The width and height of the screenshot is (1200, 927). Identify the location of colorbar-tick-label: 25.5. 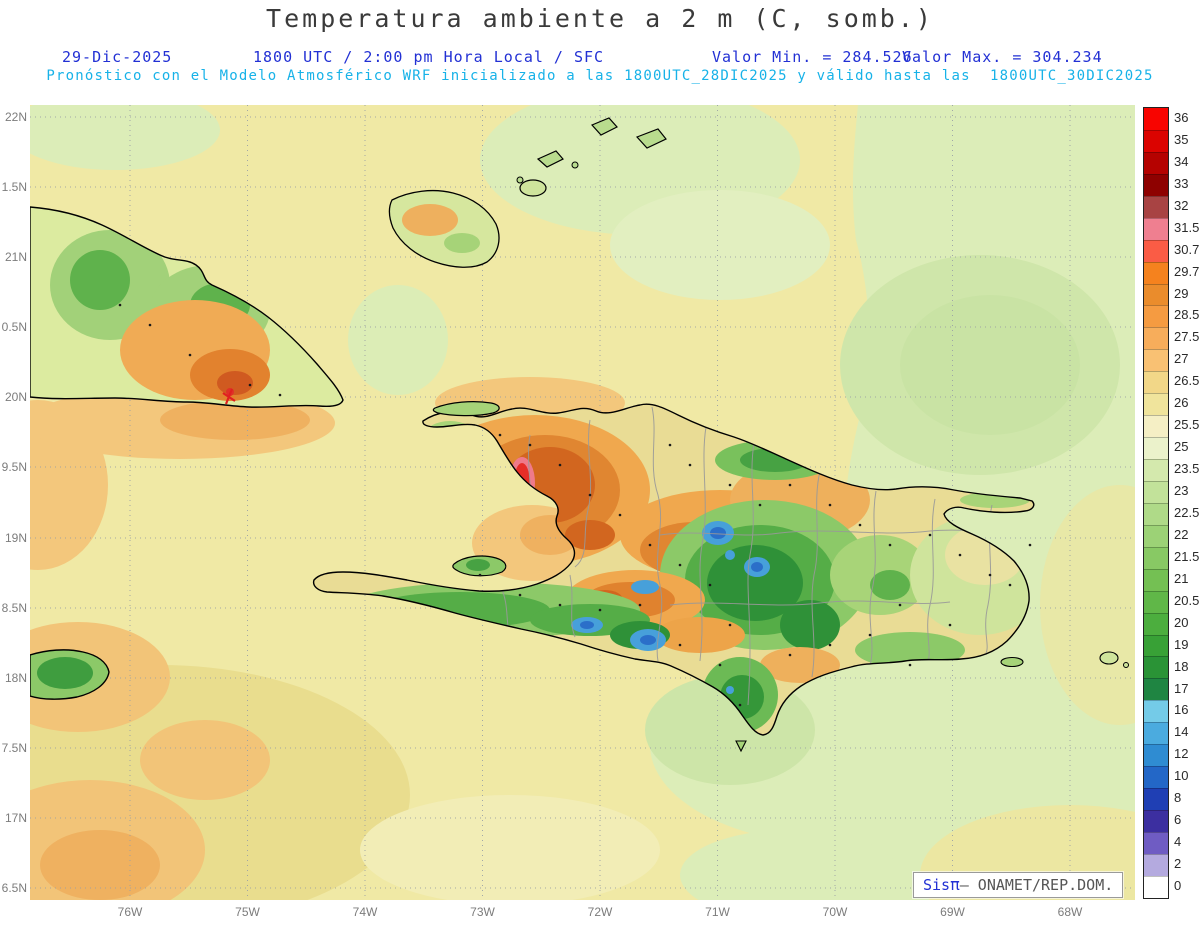
(1187, 425).